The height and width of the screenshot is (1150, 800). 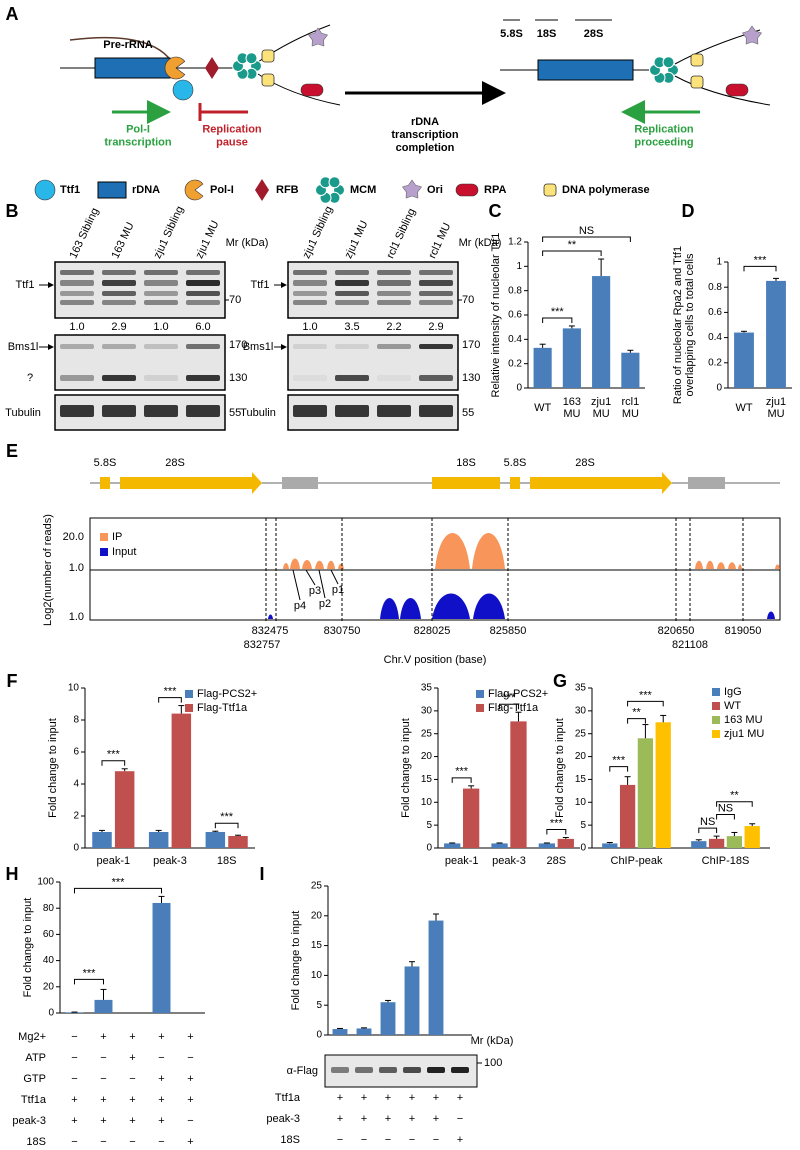 What do you see at coordinates (427, 802) in the screenshot?
I see `y-tick-label: 10` at bounding box center [427, 802].